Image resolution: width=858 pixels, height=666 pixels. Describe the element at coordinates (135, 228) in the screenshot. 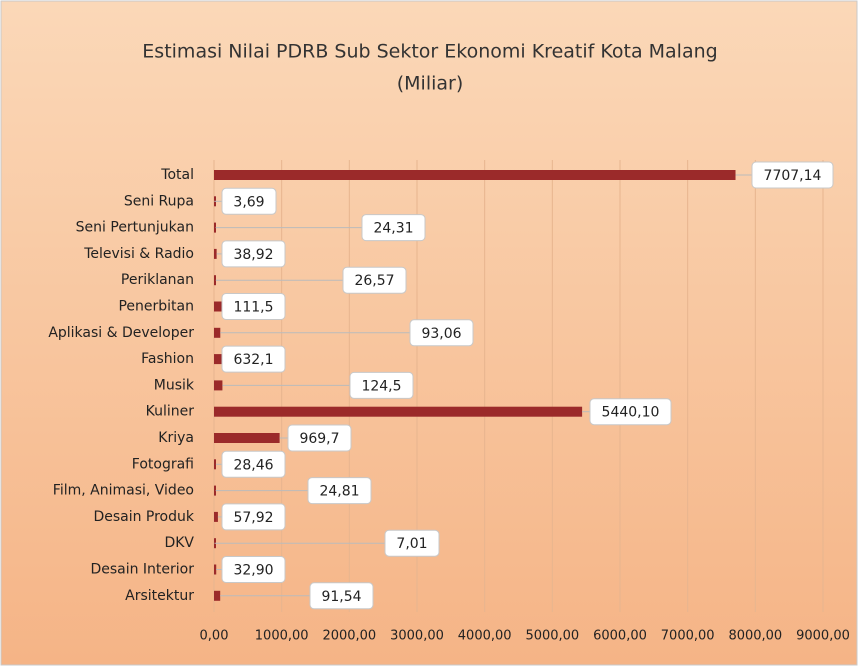

I see `y-tick-label: Seni Pertunjukan` at that location.